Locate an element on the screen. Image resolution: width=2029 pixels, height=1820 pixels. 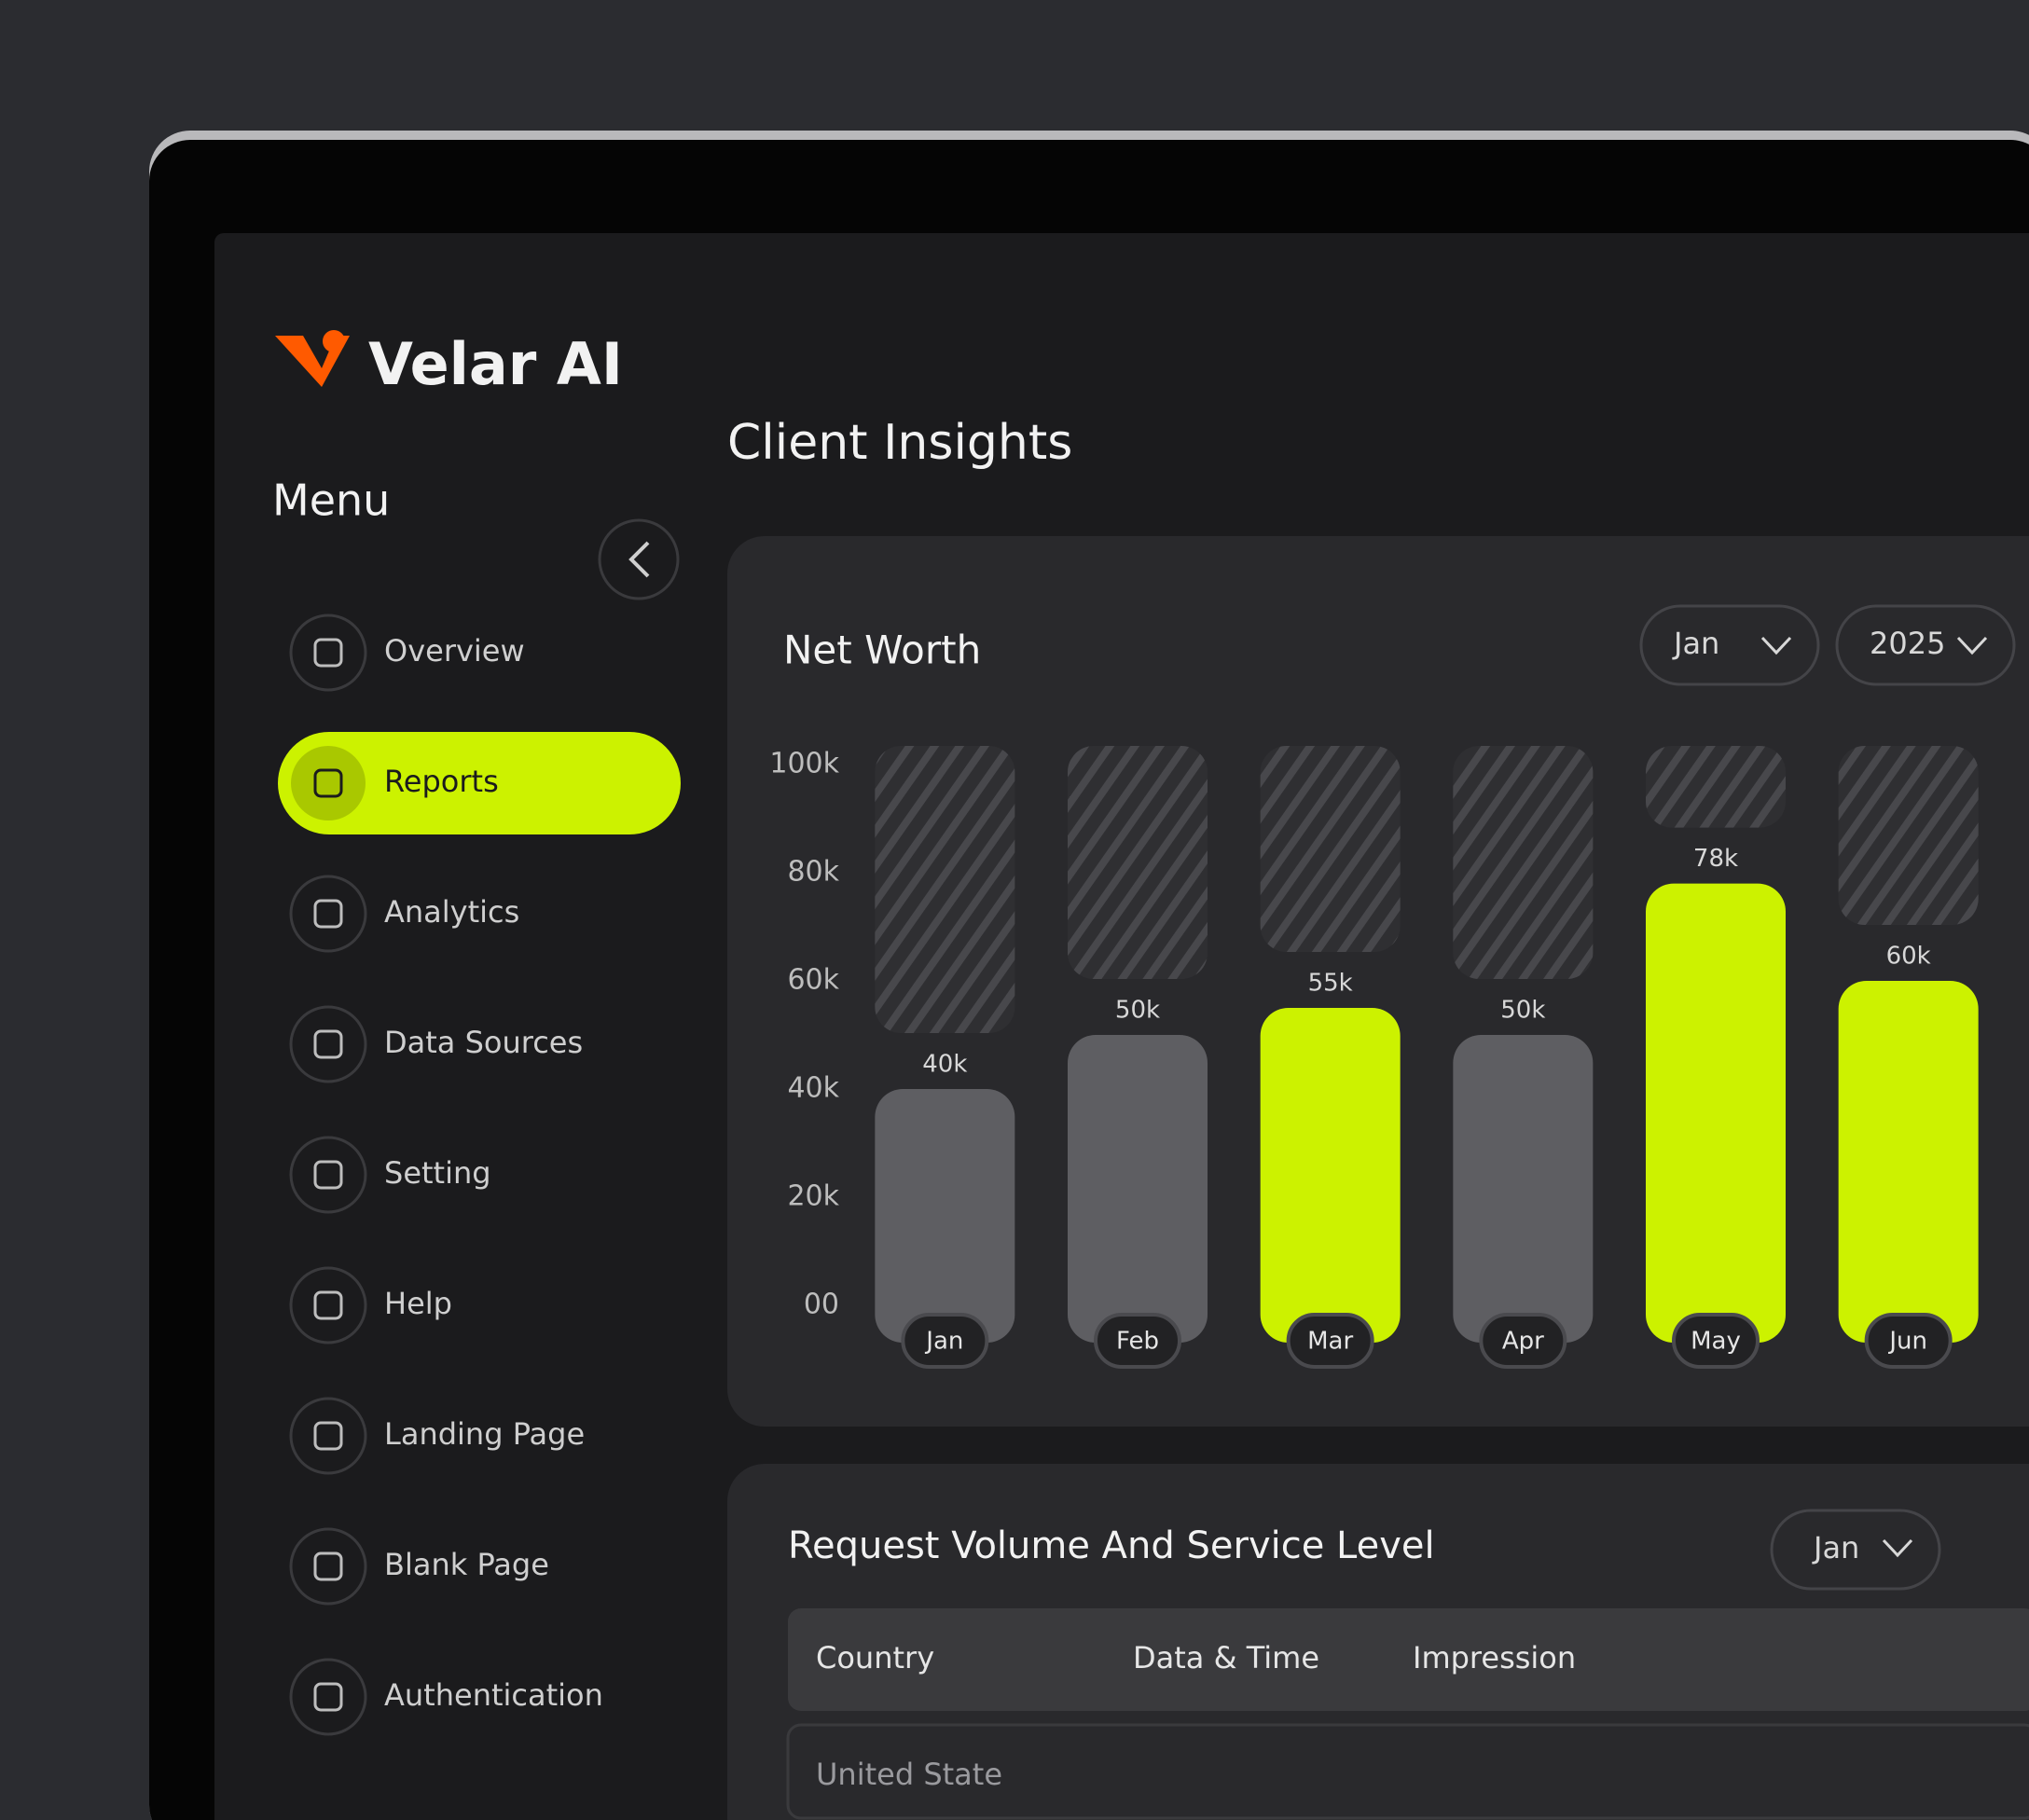
menu-item-label: Overview is located at coordinates (454, 651).